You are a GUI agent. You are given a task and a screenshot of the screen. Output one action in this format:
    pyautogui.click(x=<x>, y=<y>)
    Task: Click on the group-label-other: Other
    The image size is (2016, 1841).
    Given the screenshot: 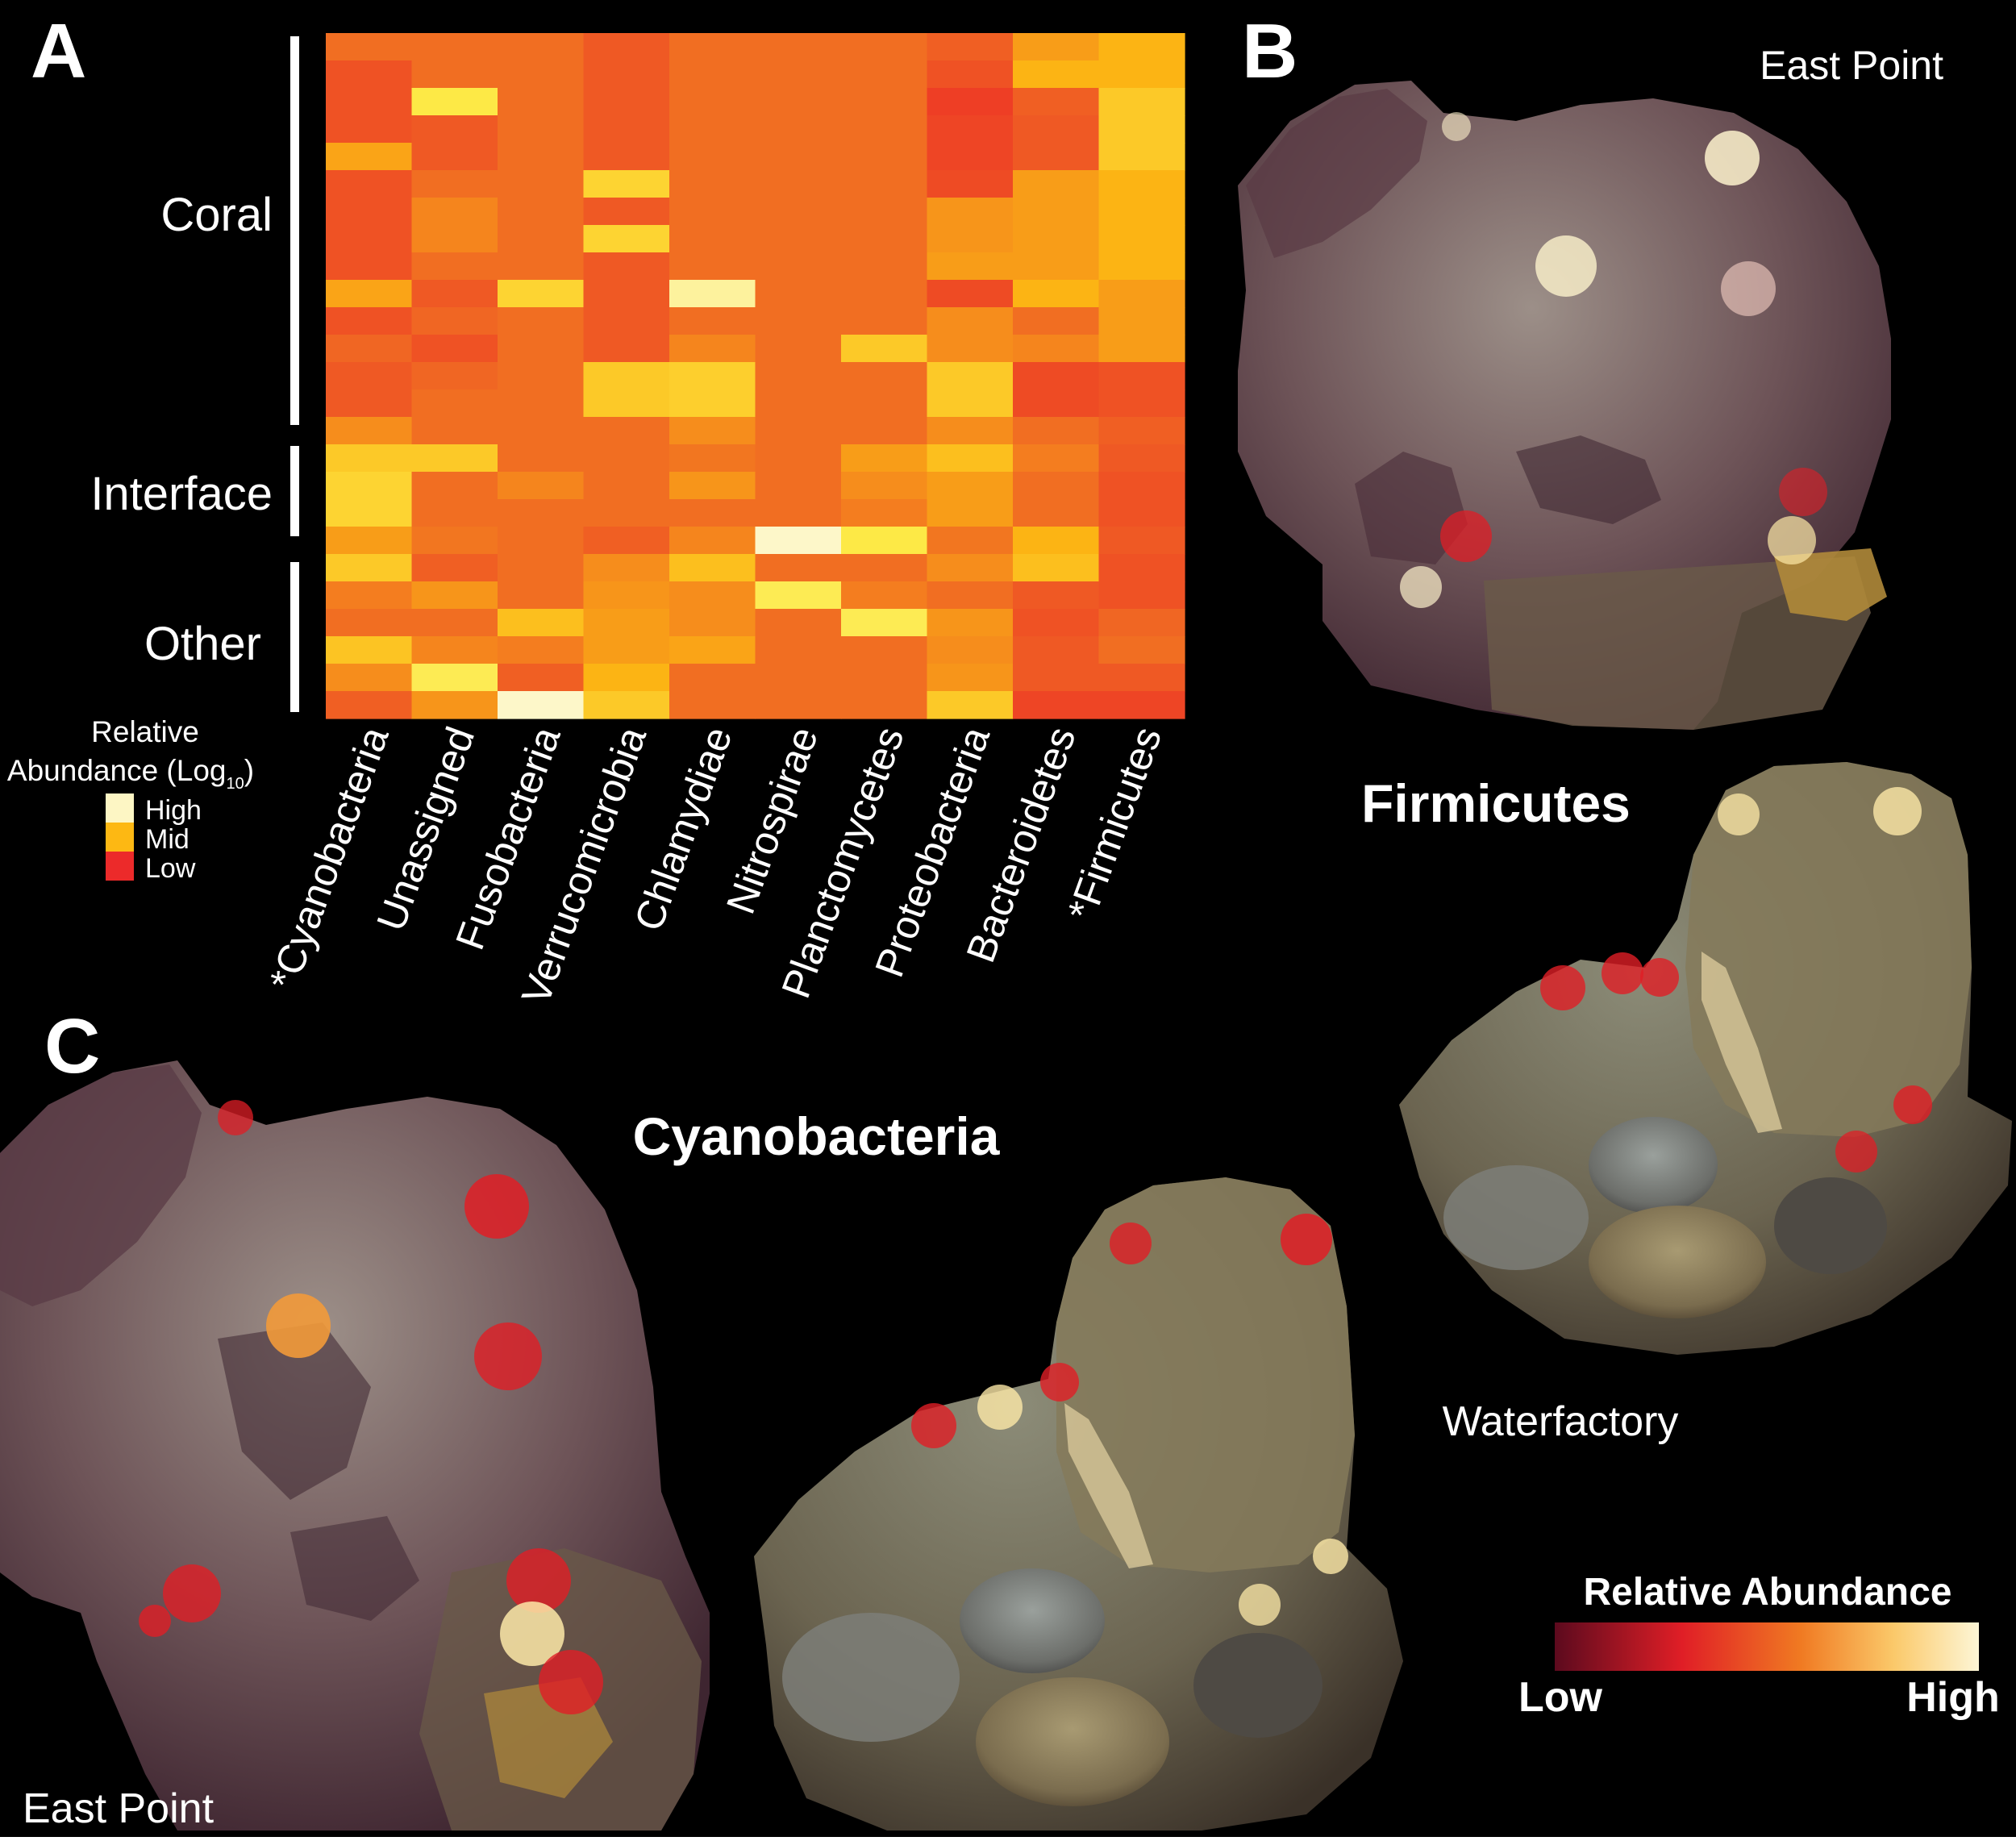 What is the action you would take?
    pyautogui.click(x=203, y=644)
    